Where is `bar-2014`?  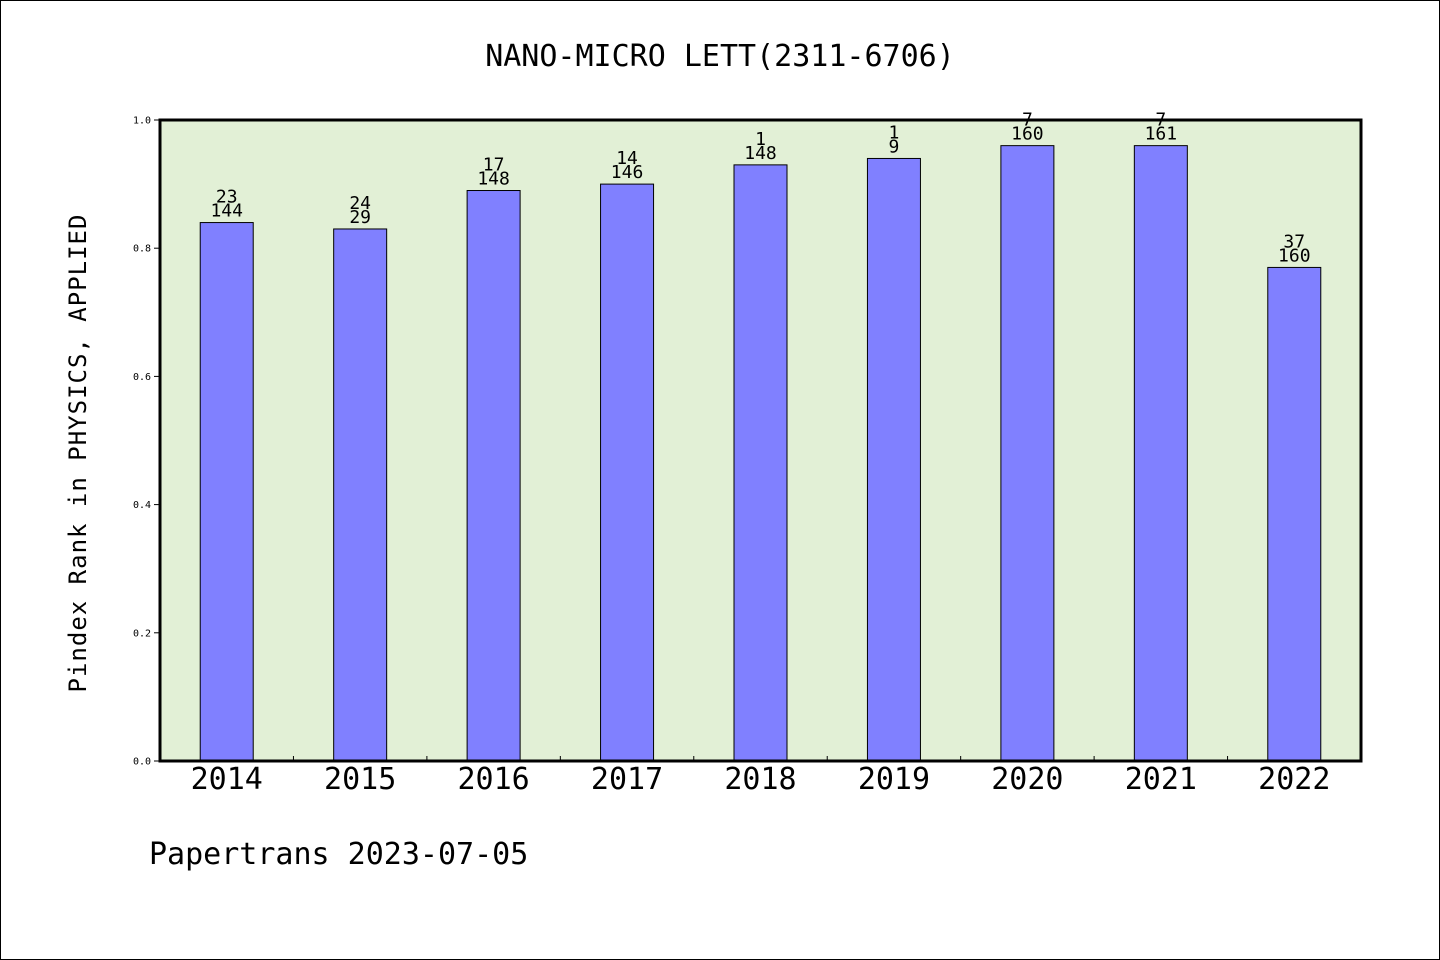 bar-2014 is located at coordinates (226, 492).